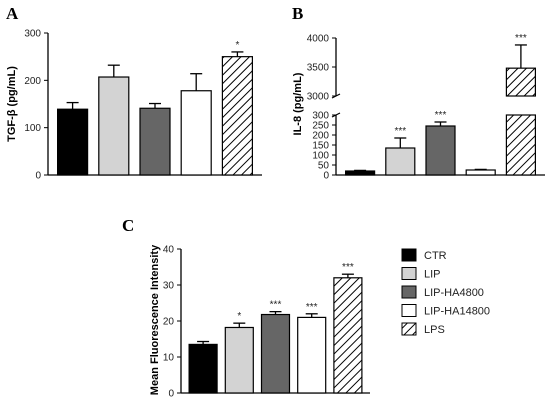 This screenshot has height=404, width=550. I want to click on y-tick-label: 250, so click(320, 126).